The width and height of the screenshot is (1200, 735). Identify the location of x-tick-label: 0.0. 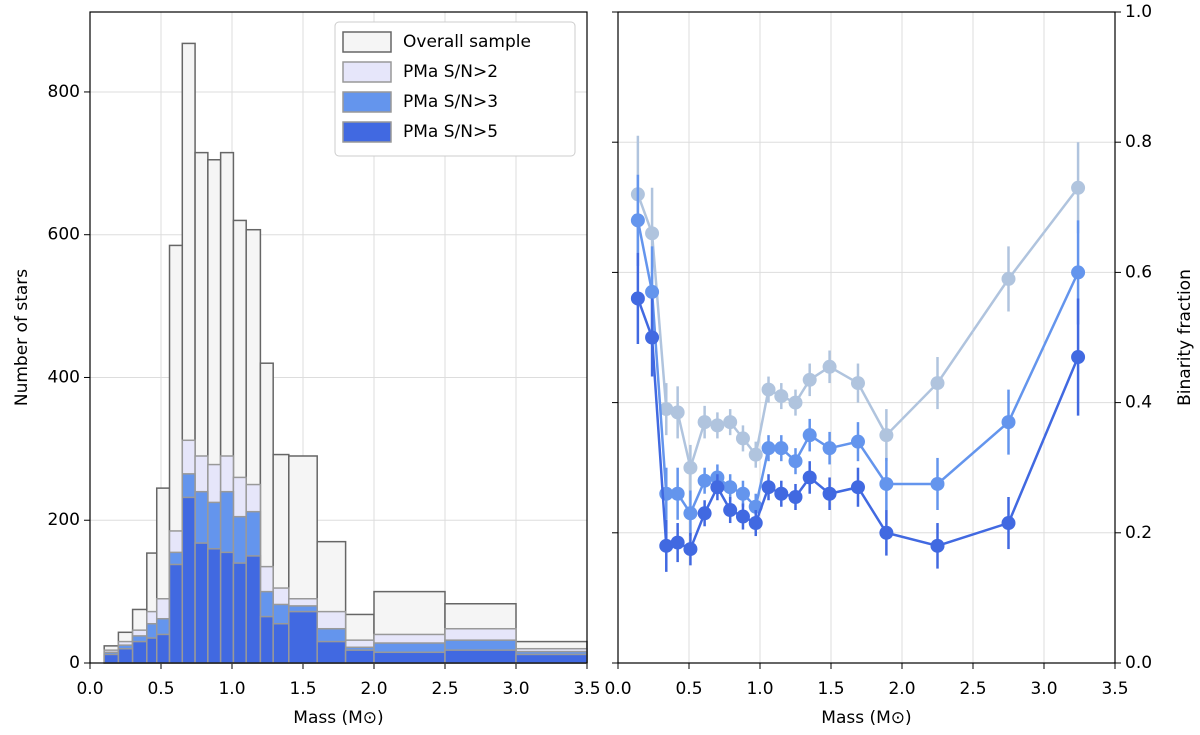
(617, 689).